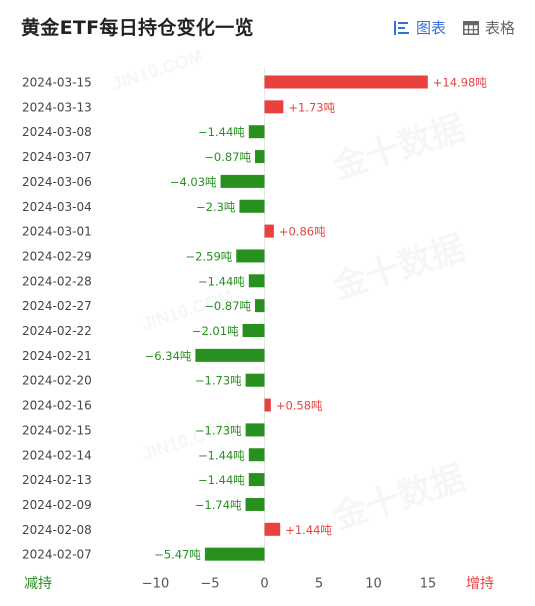 The image size is (535, 606). What do you see at coordinates (57, 331) in the screenshot?
I see `category-label: 2024-02-22` at bounding box center [57, 331].